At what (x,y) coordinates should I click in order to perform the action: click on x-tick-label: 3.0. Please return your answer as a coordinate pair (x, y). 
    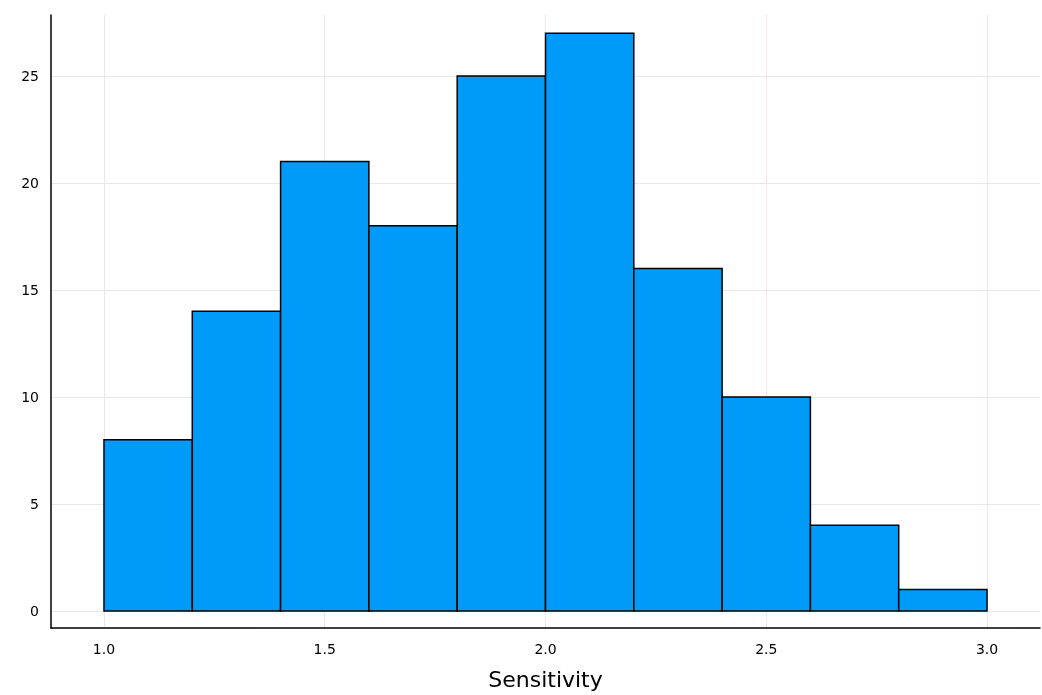
    Looking at the image, I should click on (987, 649).